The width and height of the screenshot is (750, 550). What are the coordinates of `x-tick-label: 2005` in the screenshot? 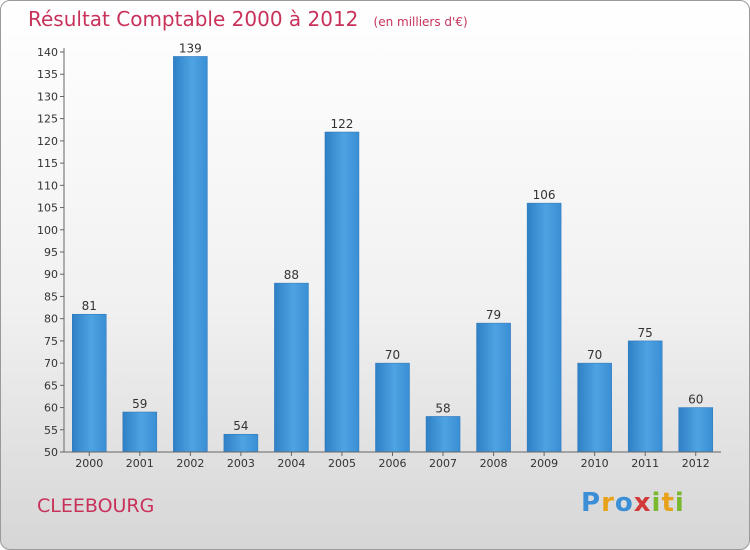 It's located at (342, 463).